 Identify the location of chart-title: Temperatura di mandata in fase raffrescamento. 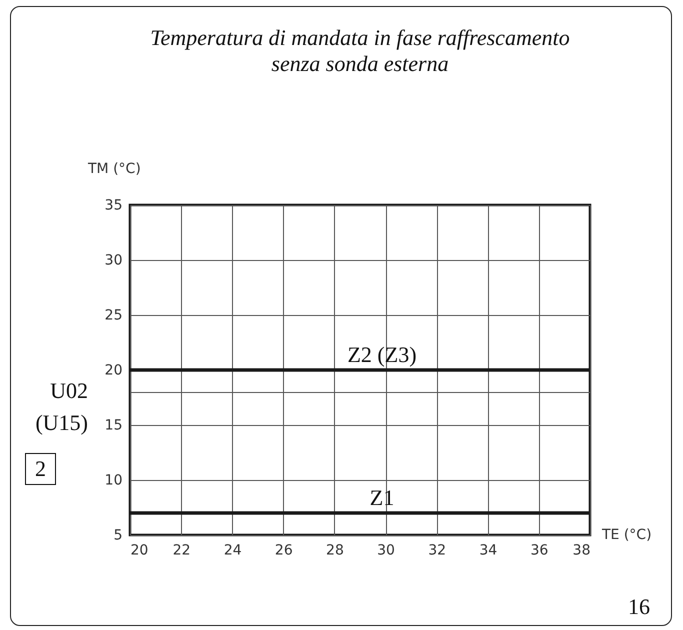
(360, 37).